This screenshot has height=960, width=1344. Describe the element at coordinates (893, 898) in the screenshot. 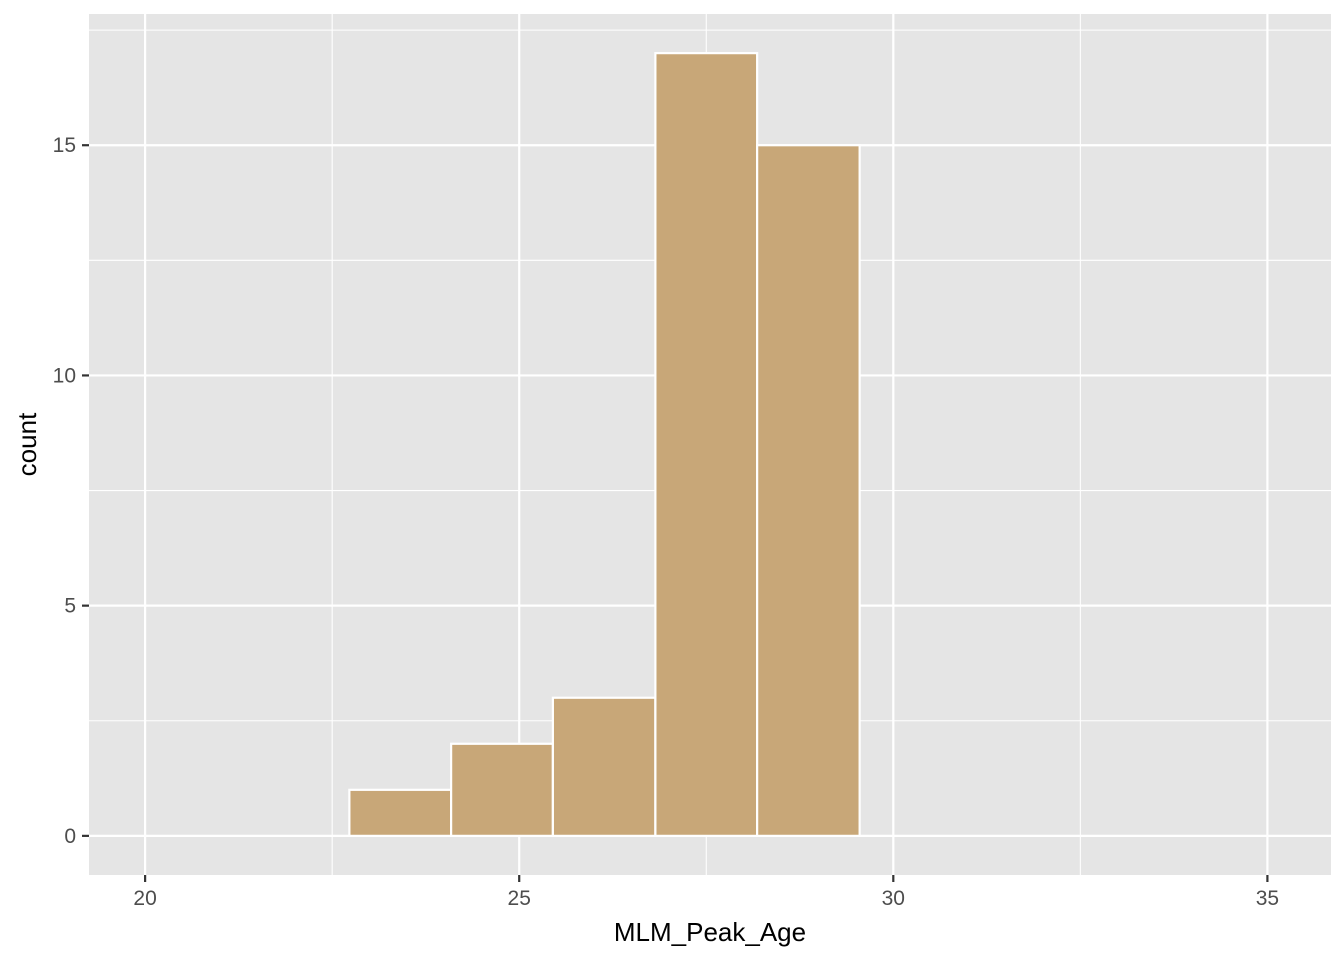

I see `x-tick-label: 30` at that location.